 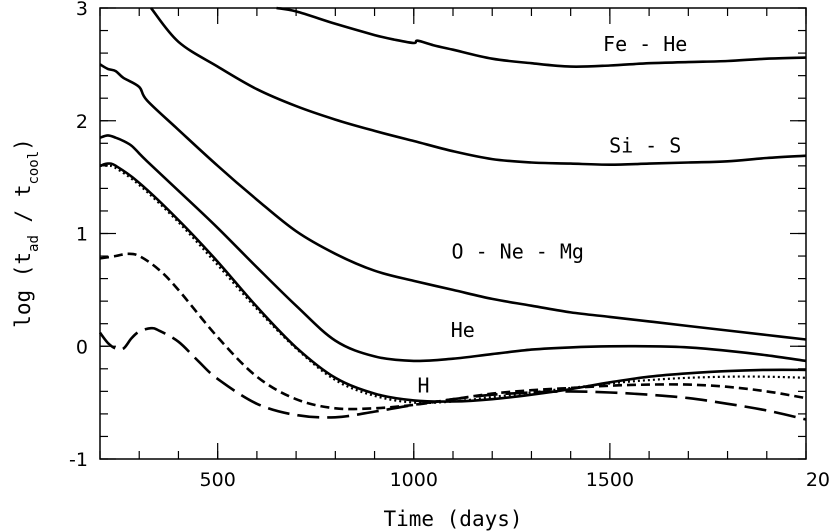 What do you see at coordinates (26, 233) in the screenshot?
I see `y-axis-title: log (tad / tcool)` at bounding box center [26, 233].